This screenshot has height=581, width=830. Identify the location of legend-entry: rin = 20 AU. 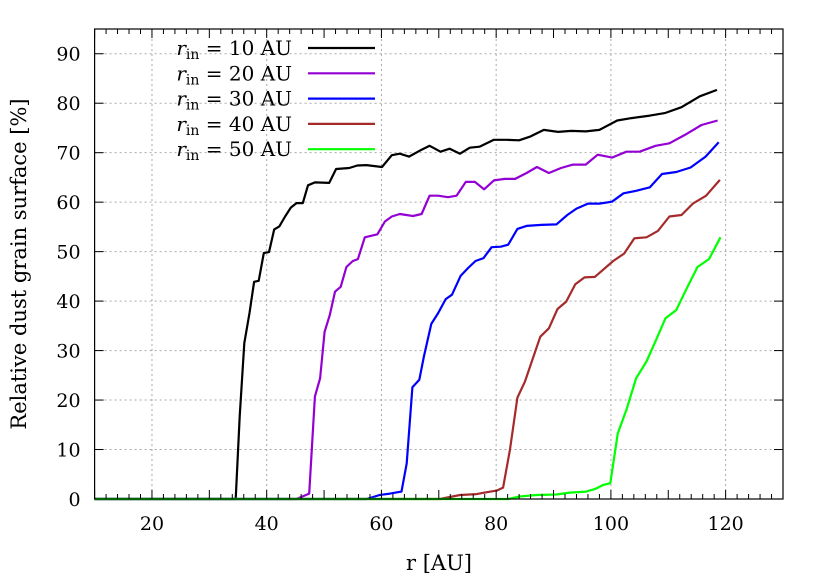
(275, 74).